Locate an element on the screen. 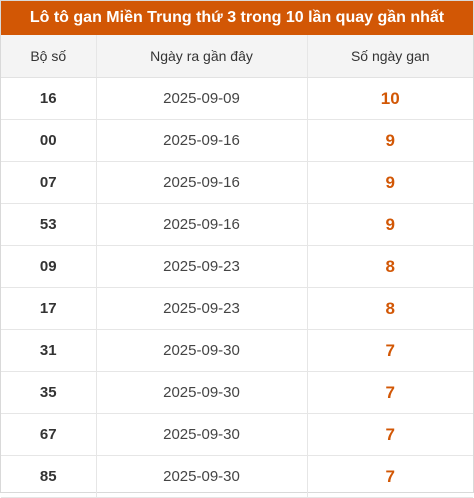  cell-number: 17 is located at coordinates (48, 308).